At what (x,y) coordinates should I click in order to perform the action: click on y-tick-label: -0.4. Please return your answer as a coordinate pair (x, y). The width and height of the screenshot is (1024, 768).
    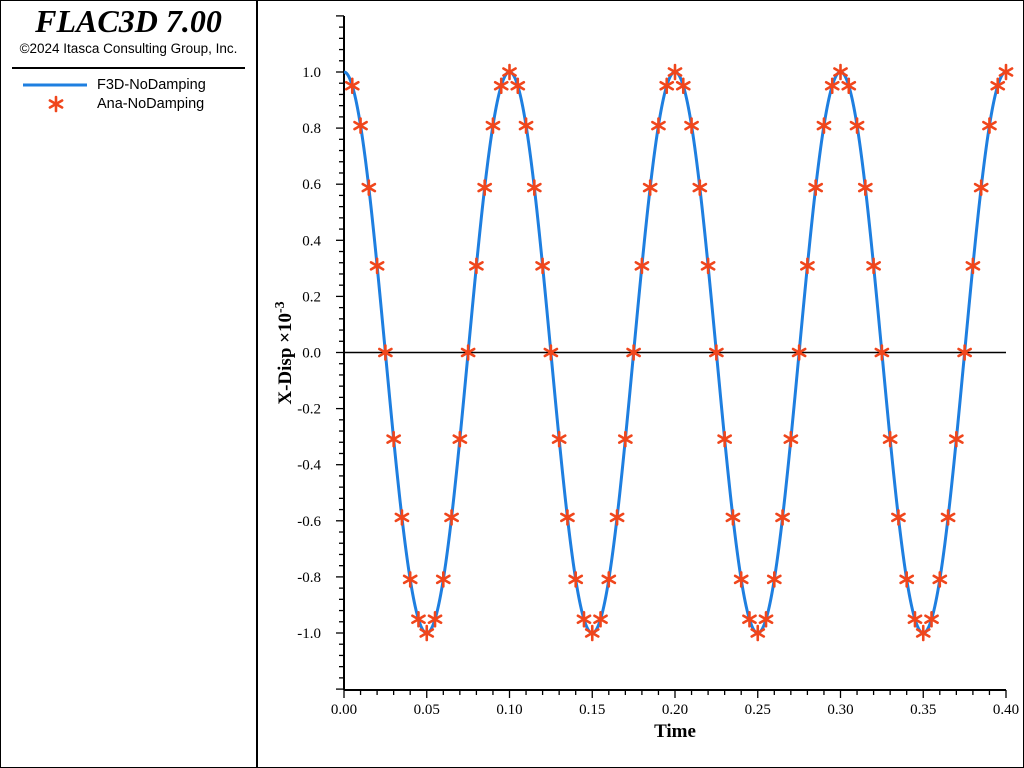
    Looking at the image, I should click on (309, 466).